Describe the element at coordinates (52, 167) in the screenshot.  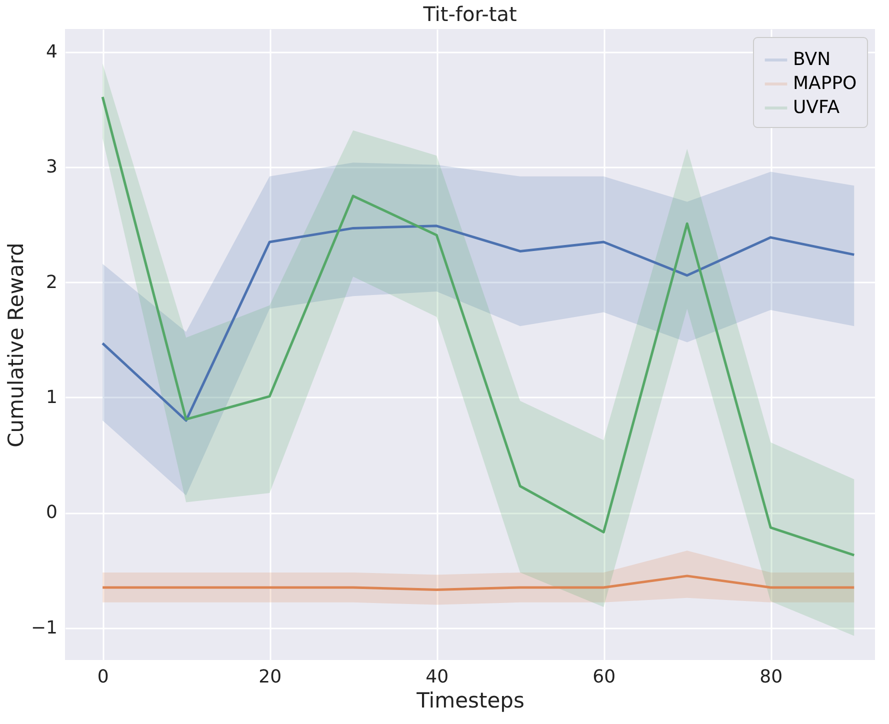
I see `y-tick-label: 3` at that location.